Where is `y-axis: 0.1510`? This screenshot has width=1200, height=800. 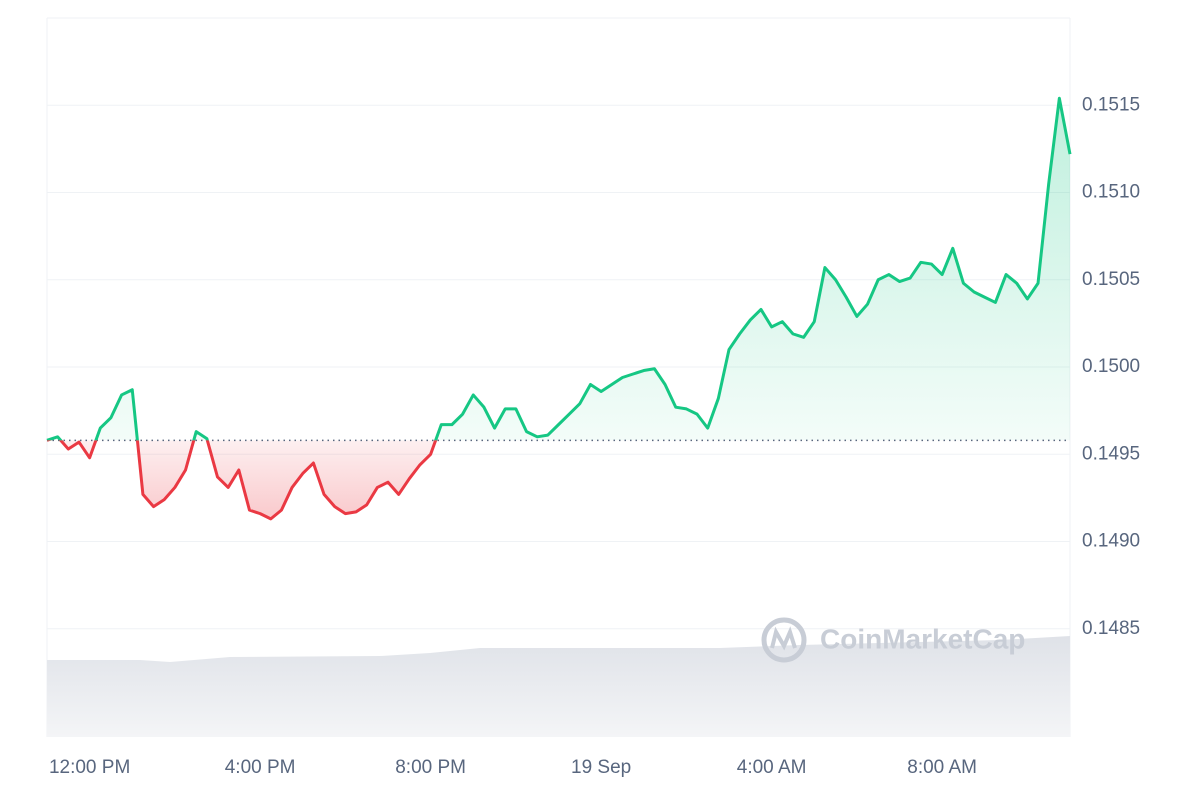
y-axis: 0.1510 is located at coordinates (593, 192).